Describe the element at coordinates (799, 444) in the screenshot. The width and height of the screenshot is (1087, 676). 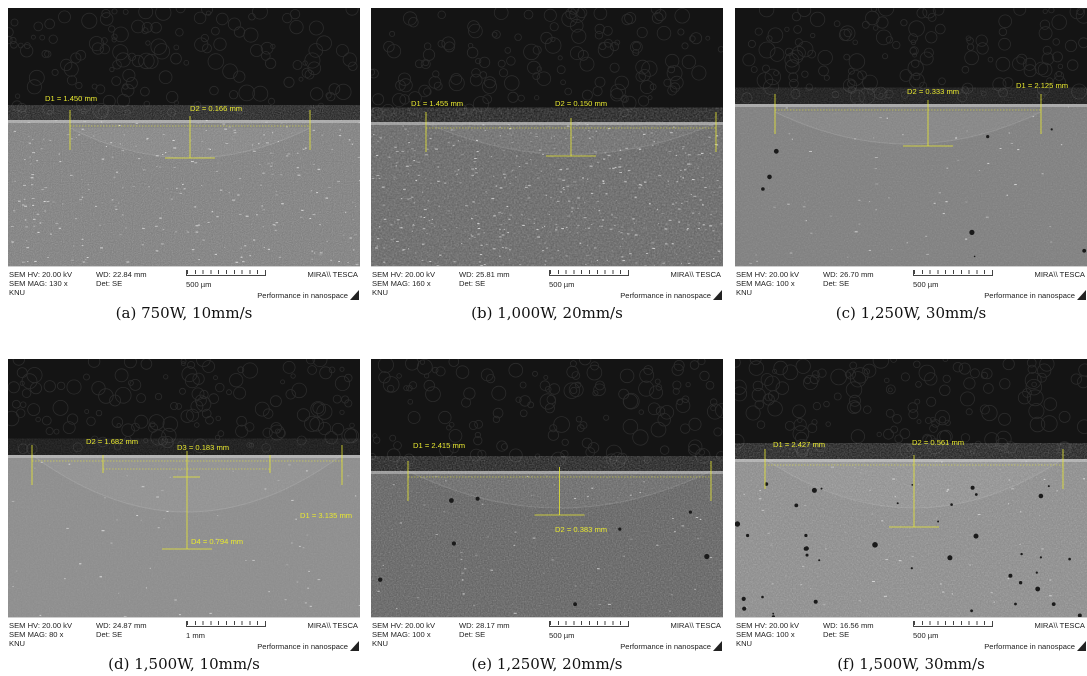
I see `measurement-label: D1 = 2.427 mm` at that location.